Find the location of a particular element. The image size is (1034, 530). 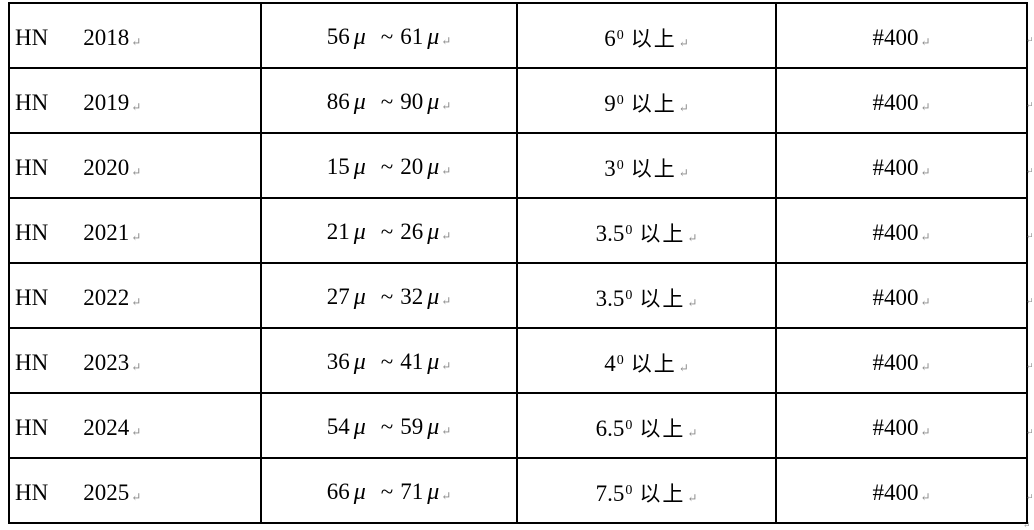

model-year: 2022 is located at coordinates (106, 297).